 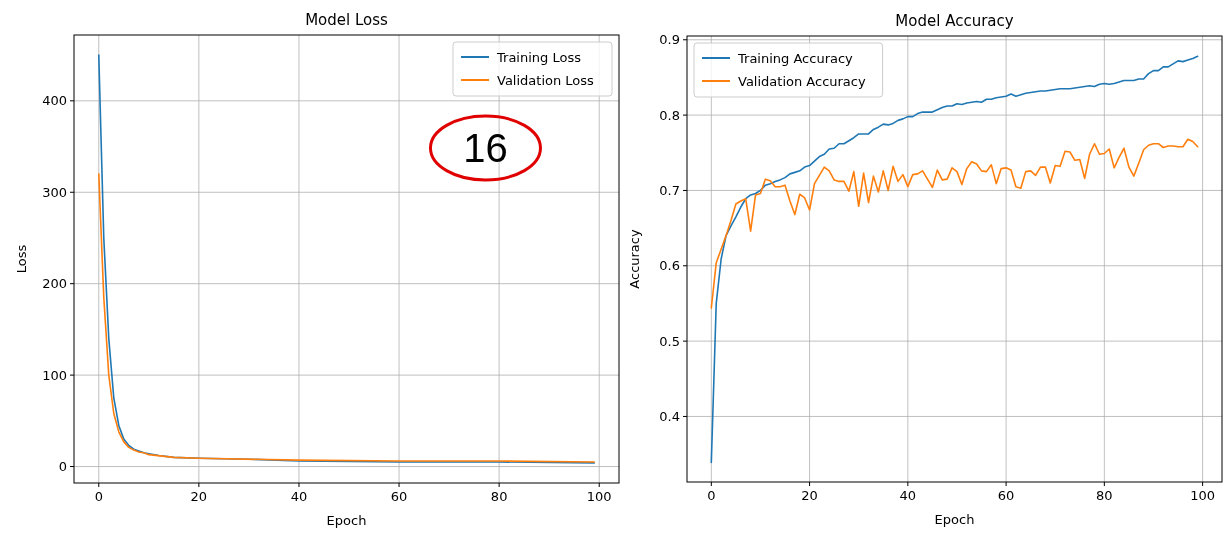 What do you see at coordinates (795, 58) in the screenshot?
I see `legend-label: Training Accuracy` at bounding box center [795, 58].